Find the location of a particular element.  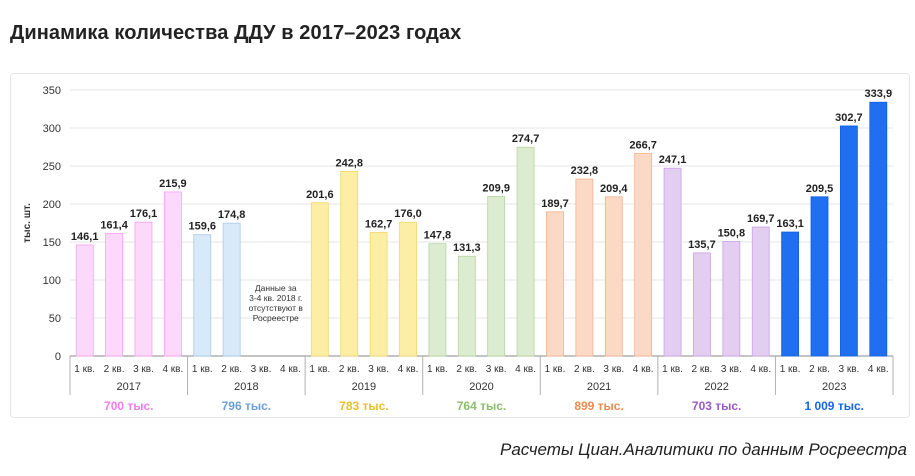

bar-value-label: 176,0 is located at coordinates (408, 214).